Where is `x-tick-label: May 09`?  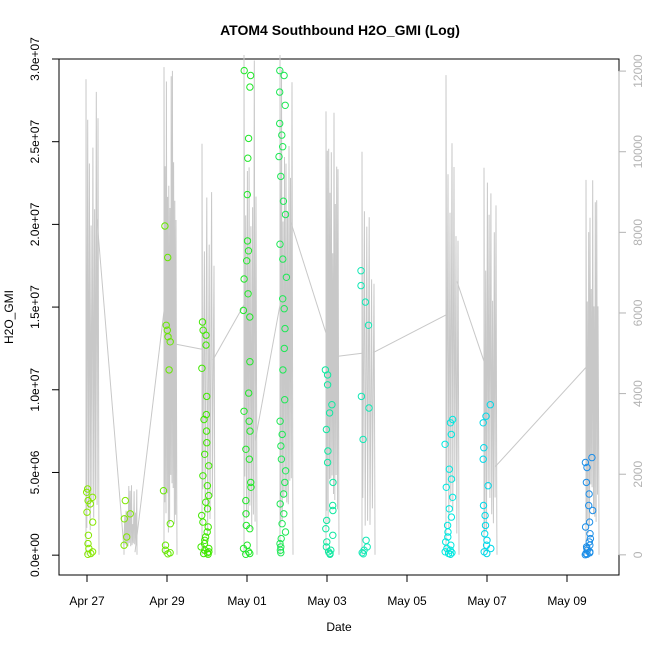
x-tick-label: May 09 is located at coordinates (567, 601).